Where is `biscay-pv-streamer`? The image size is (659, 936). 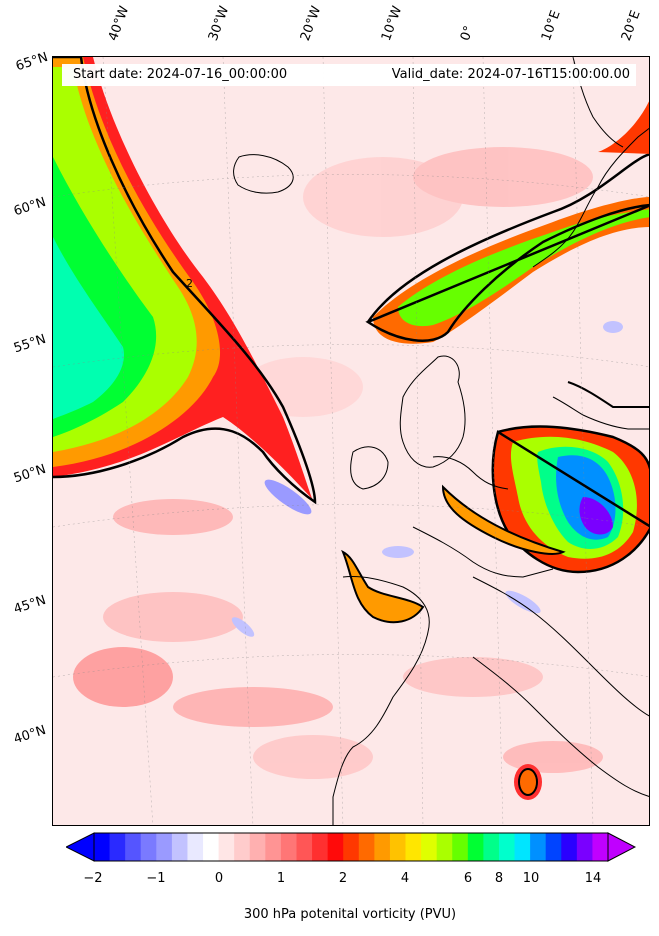
biscay-pv-streamer is located at coordinates (383, 586).